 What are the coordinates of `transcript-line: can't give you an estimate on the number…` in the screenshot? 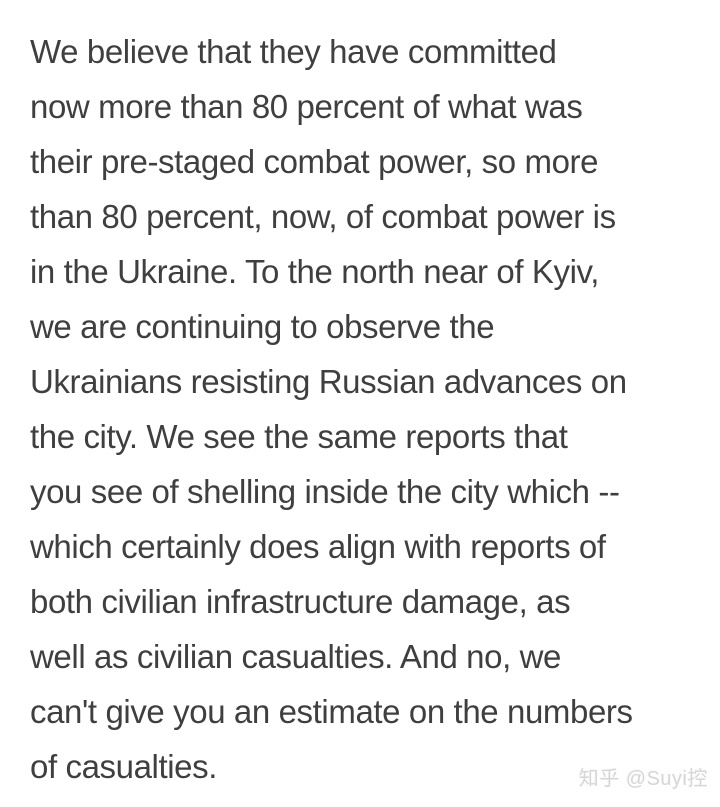 It's located at (331, 711).